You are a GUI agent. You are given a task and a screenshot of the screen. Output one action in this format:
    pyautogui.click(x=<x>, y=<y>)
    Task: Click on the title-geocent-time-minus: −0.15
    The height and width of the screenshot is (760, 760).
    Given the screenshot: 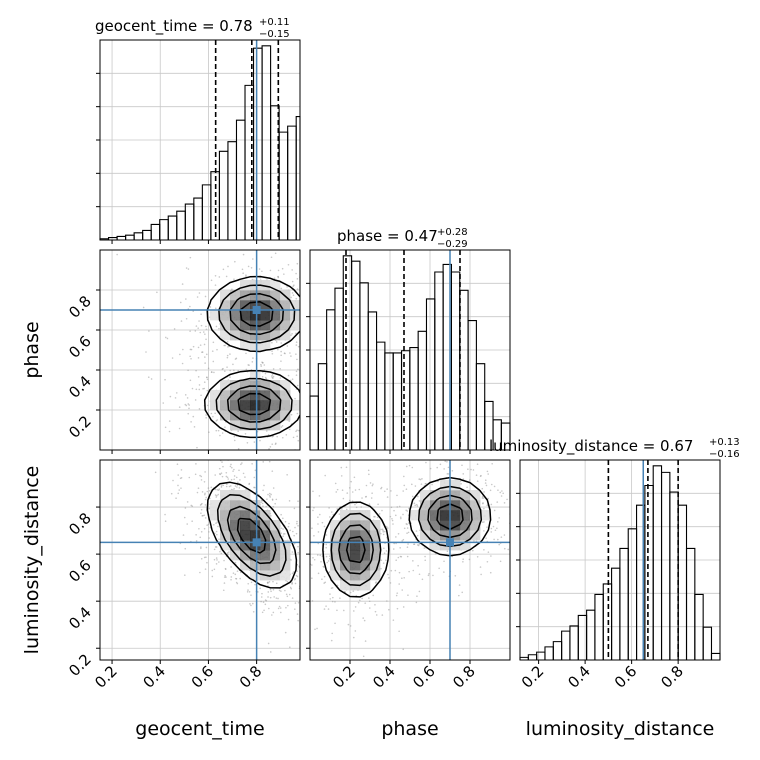 What is the action you would take?
    pyautogui.click(x=274, y=34)
    